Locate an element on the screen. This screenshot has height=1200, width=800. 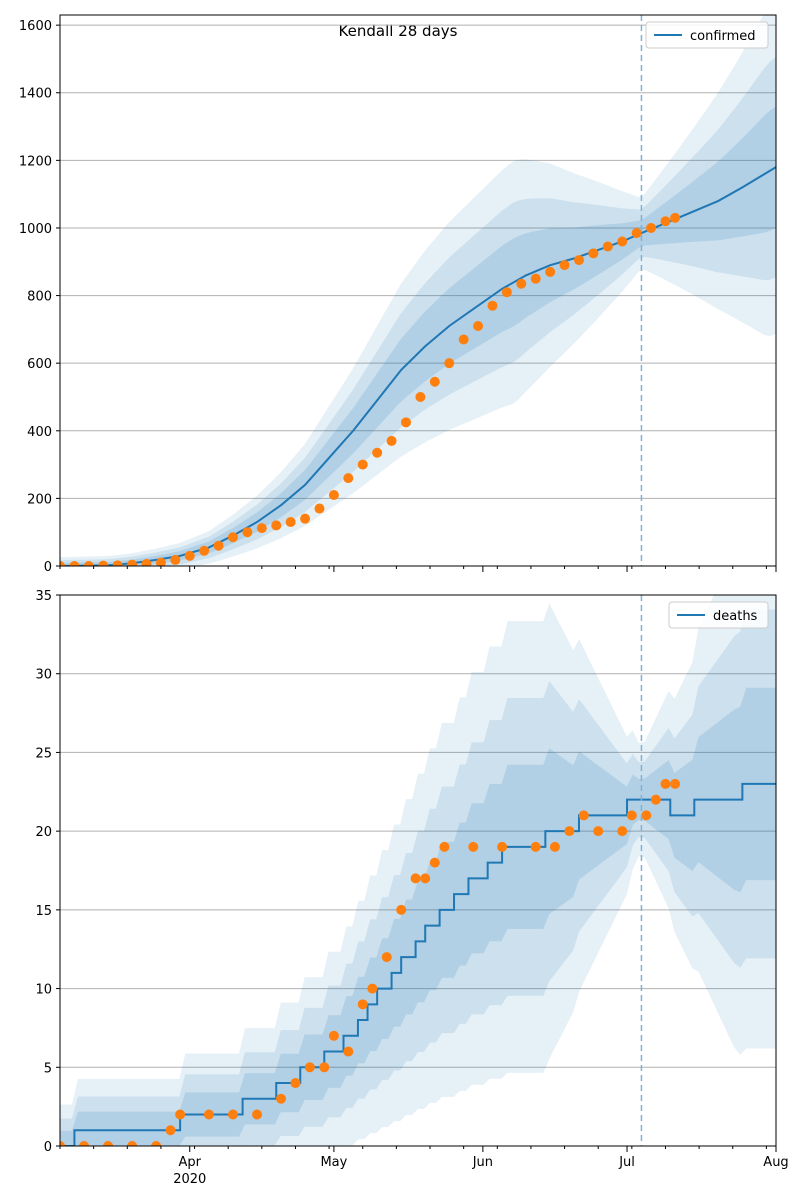
y-tick-label: 20 is located at coordinates (43, 832).